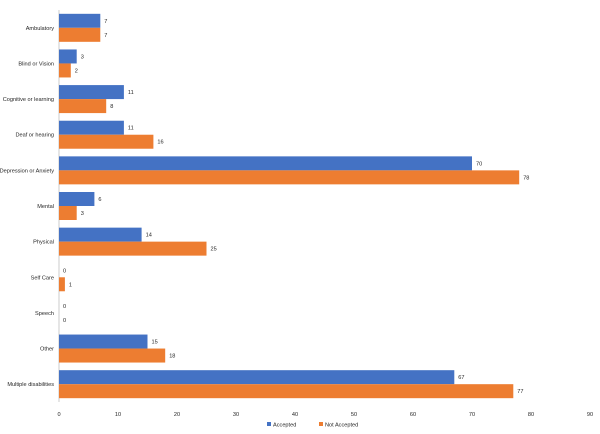 The width and height of the screenshot is (600, 434). I want to click on x-tick-label: 0, so click(58, 415).